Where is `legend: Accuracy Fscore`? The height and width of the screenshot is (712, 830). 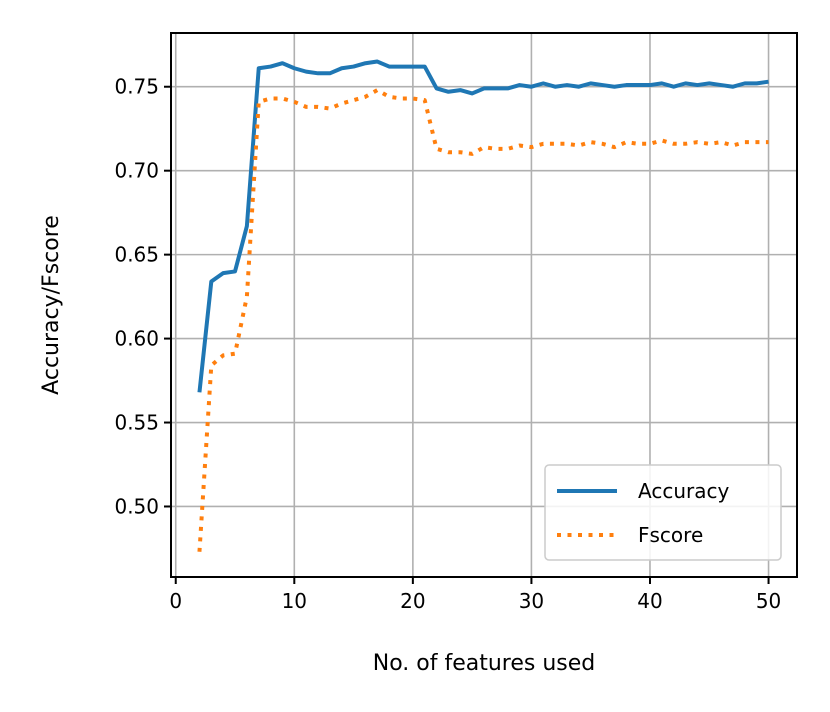 legend: Accuracy Fscore is located at coordinates (663, 512).